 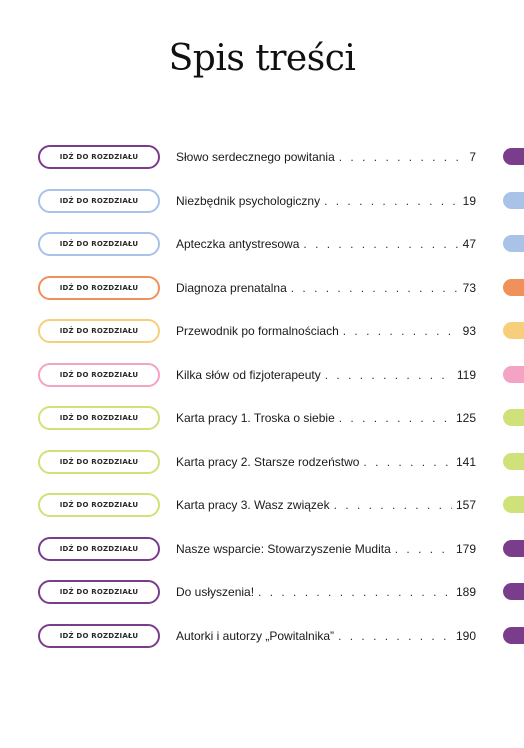 I want to click on chapter-title: Nasze wsparcie: Stowarzyszenie Mudita, so click(x=283, y=548).